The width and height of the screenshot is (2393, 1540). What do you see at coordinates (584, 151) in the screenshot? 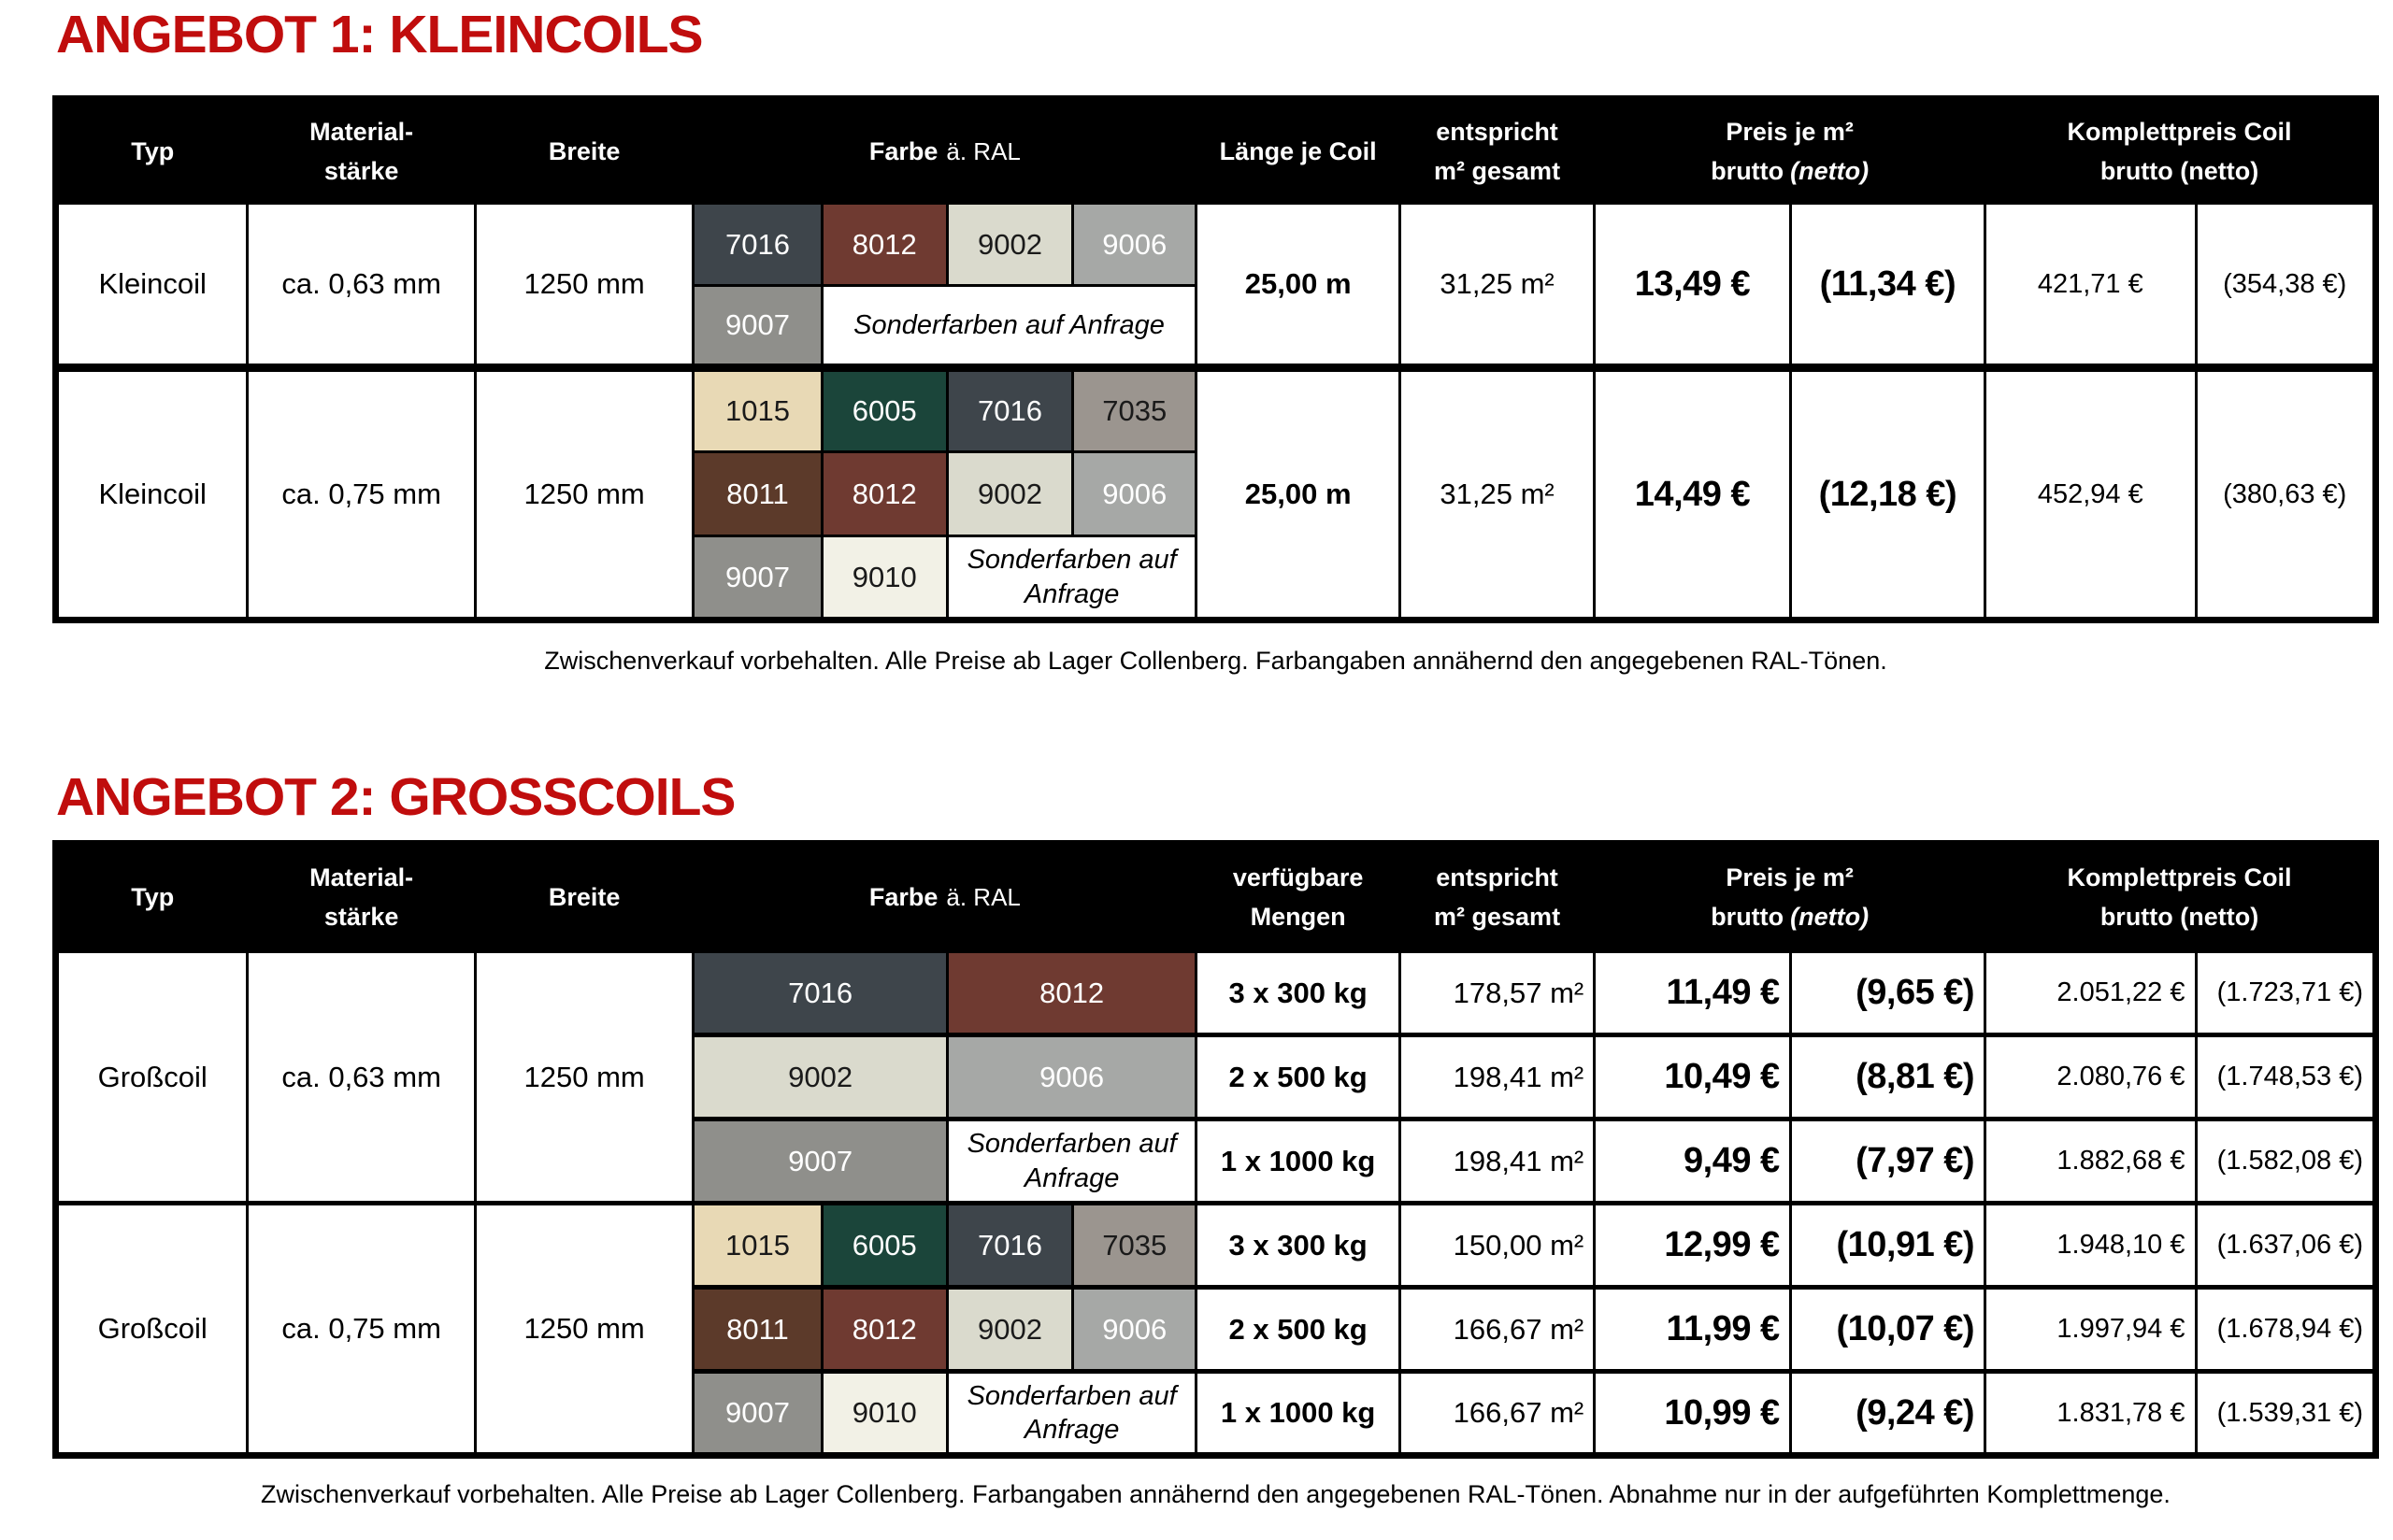
I see `col-header-breite: Breite` at bounding box center [584, 151].